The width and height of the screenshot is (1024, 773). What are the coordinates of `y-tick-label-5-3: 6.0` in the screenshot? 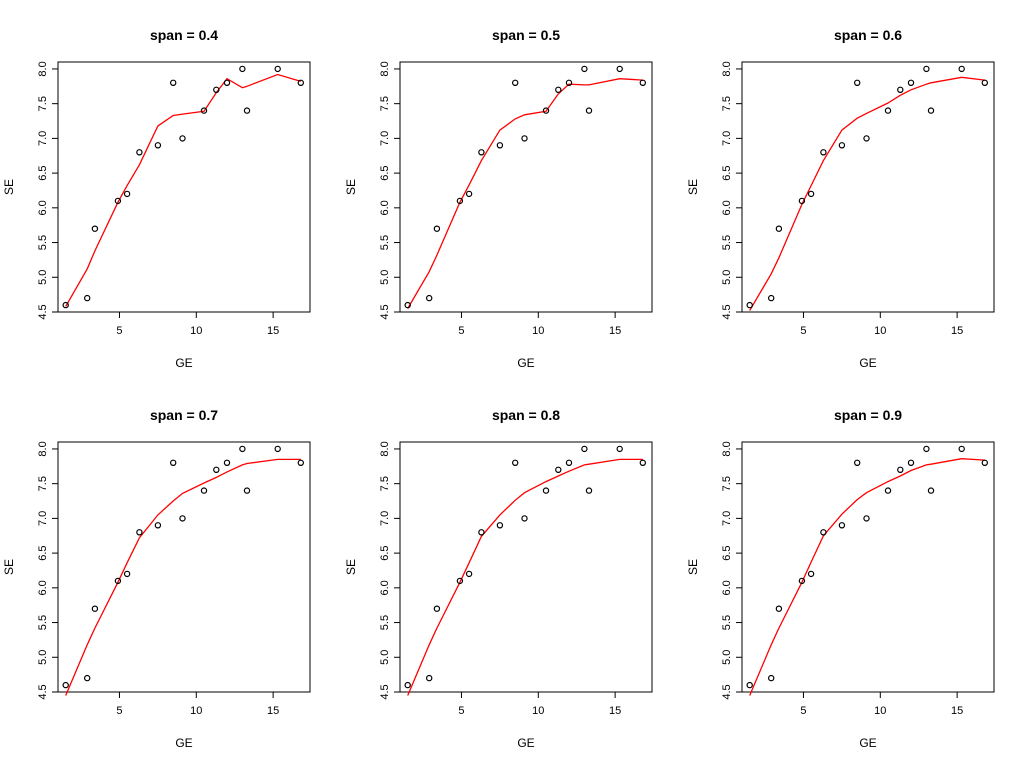 It's located at (727, 587).